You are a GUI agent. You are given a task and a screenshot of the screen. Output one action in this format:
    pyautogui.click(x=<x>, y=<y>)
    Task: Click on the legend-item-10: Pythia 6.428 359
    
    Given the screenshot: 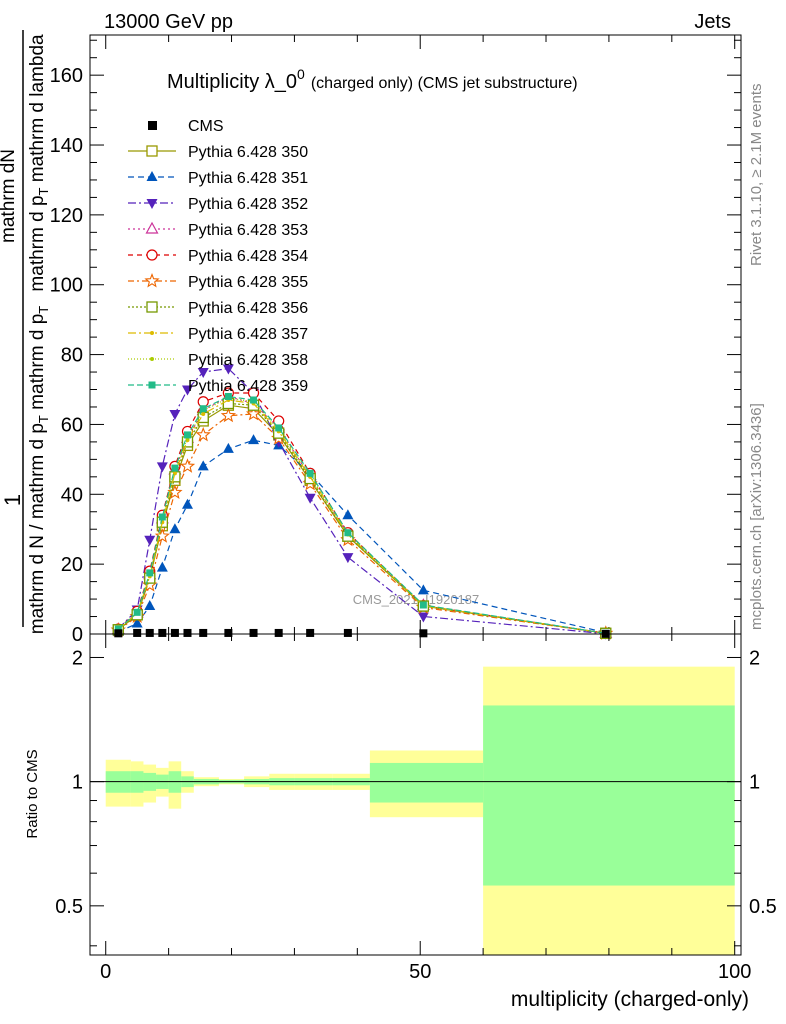 What is the action you would take?
    pyautogui.click(x=218, y=386)
    